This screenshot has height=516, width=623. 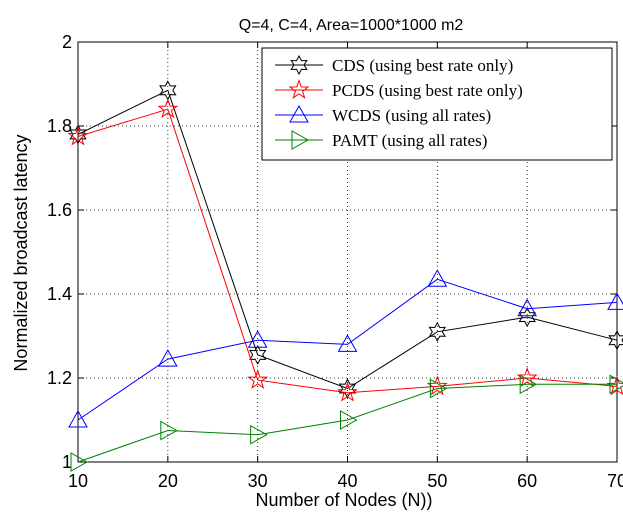 I want to click on legend-box, so click(x=437, y=104).